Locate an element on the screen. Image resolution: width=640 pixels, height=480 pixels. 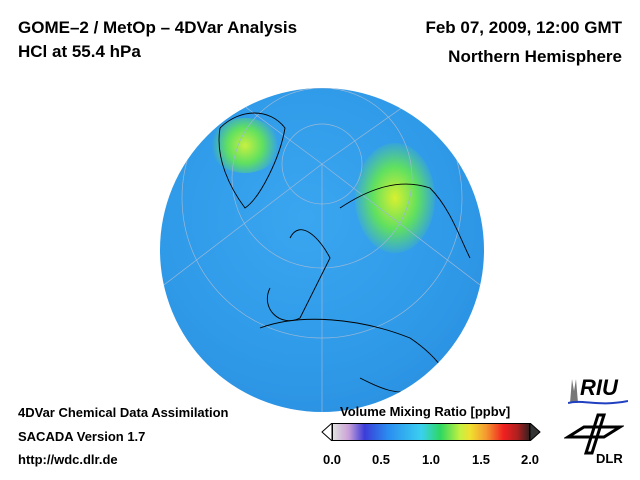
colorbar is located at coordinates (431, 432).